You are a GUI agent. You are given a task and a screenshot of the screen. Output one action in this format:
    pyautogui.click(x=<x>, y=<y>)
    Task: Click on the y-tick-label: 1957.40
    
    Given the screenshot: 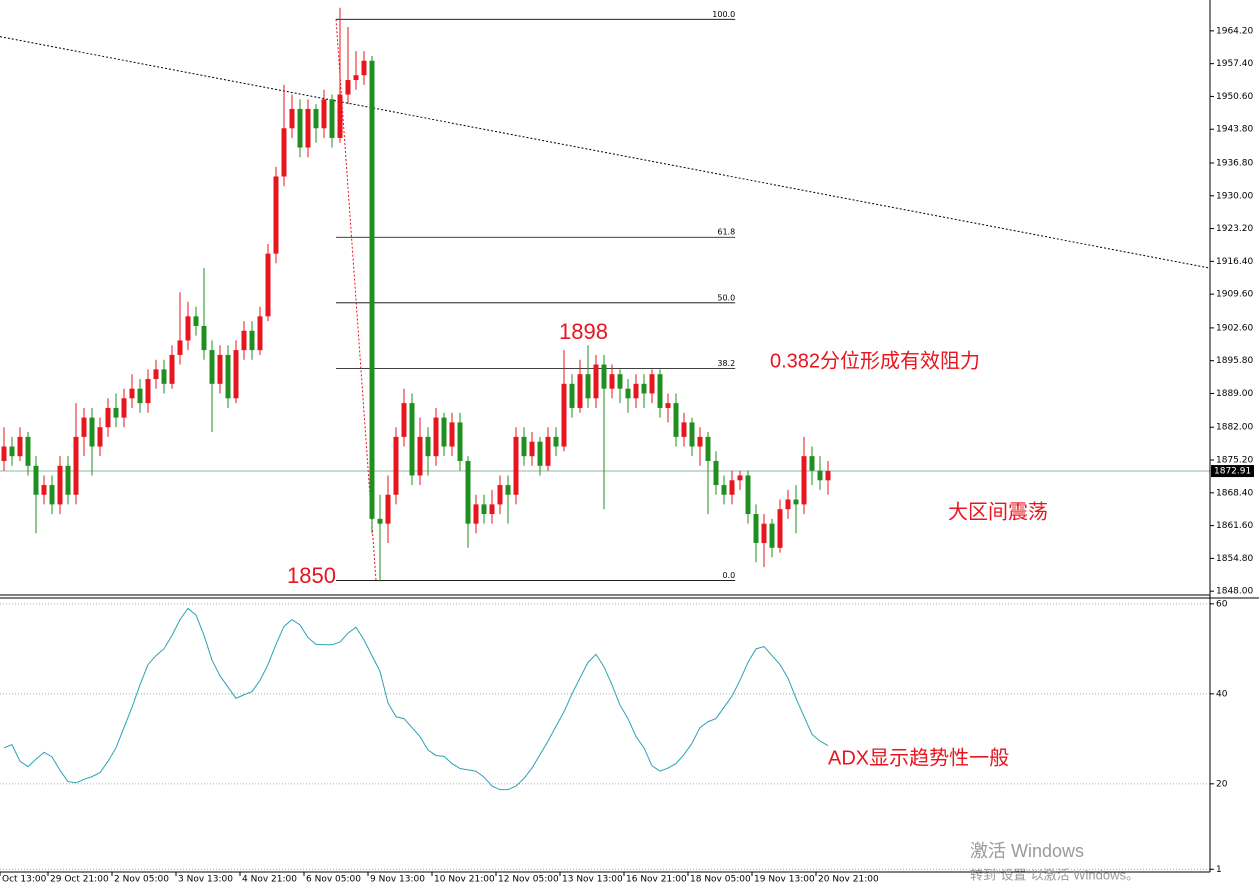 What is the action you would take?
    pyautogui.click(x=1234, y=64)
    